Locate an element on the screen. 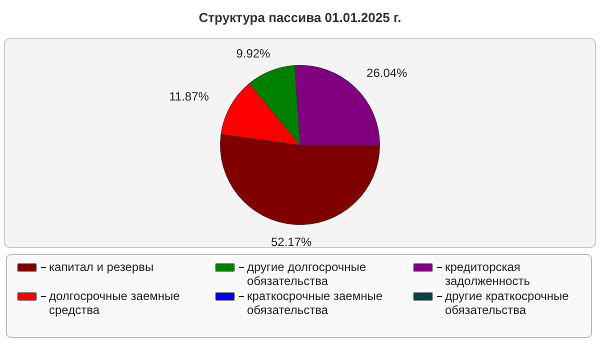  chart-title: Структура пассива 01.01.2025 г. is located at coordinates (300, 17).